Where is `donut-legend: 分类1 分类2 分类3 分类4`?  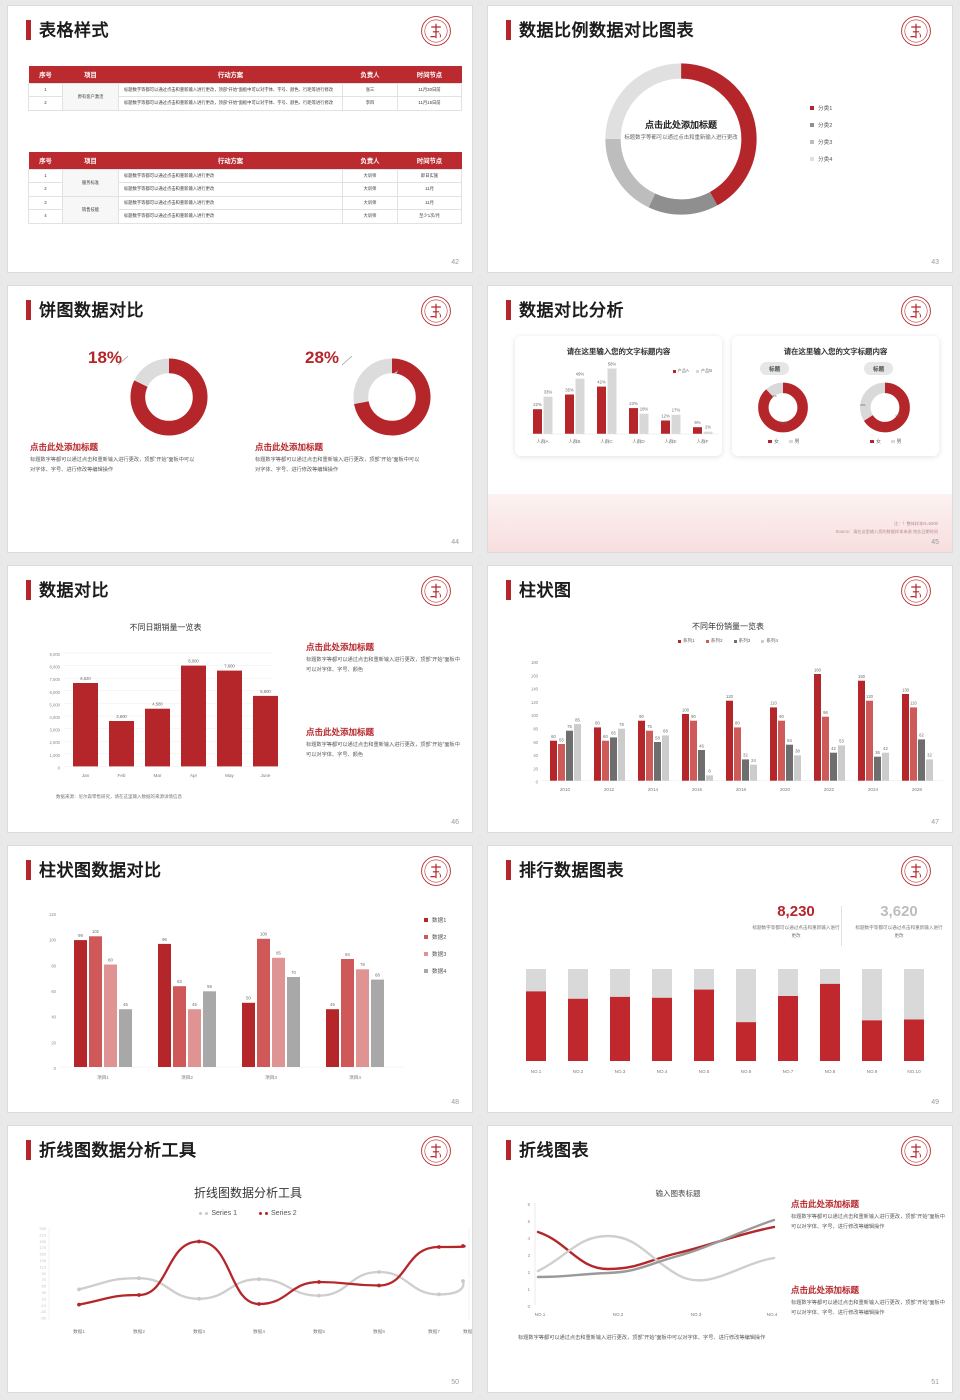
donut-legend: 分类1 分类2 分类3 分类4 is located at coordinates (821, 138).